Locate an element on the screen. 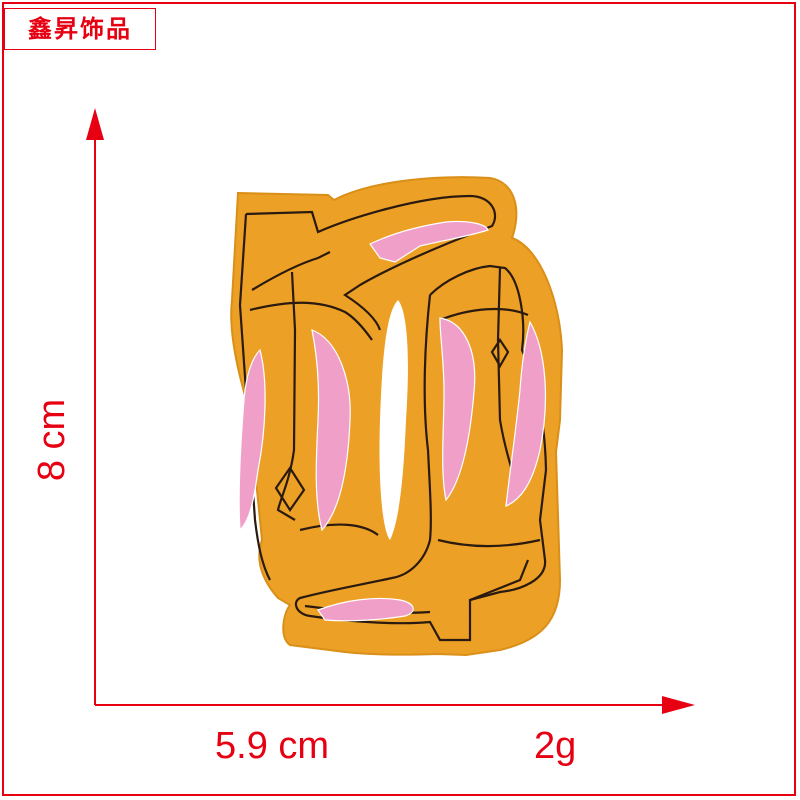 The image size is (800, 800). patch-slot is located at coordinates (393, 420).